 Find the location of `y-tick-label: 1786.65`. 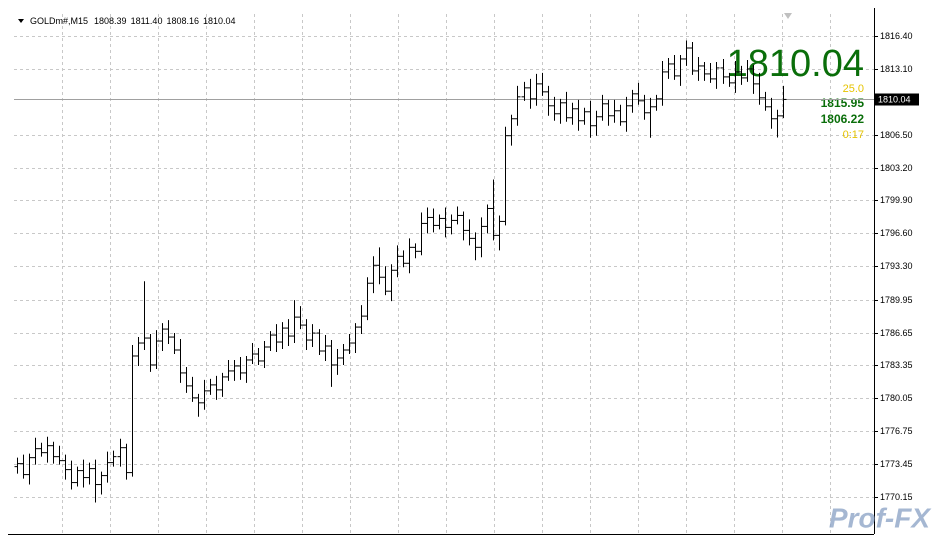

y-tick-label: 1786.65 is located at coordinates (896, 333).